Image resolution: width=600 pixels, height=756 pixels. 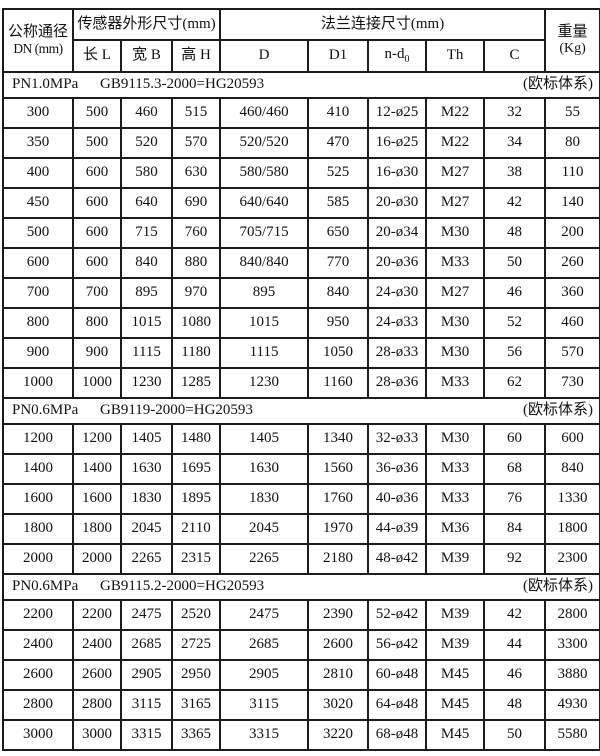 I want to click on data-cell: 585, so click(x=338, y=203).